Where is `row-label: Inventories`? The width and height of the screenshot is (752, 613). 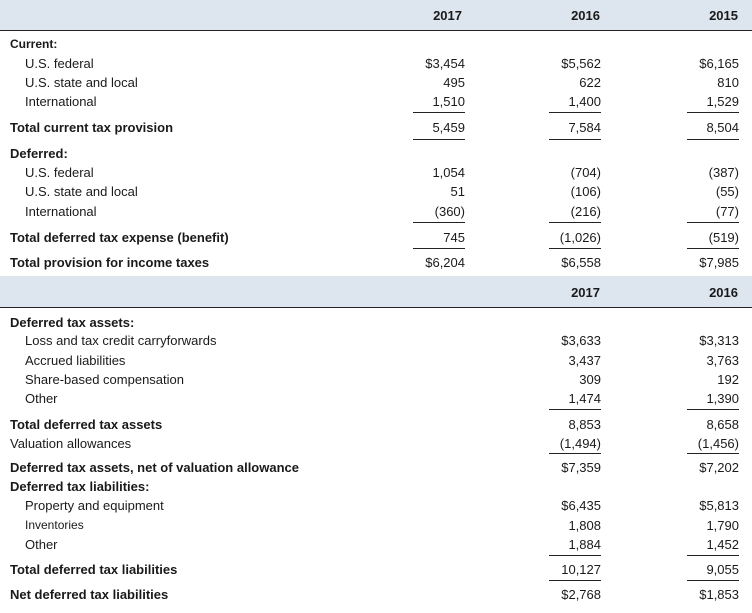
row-label: Inventories is located at coordinates (54, 525).